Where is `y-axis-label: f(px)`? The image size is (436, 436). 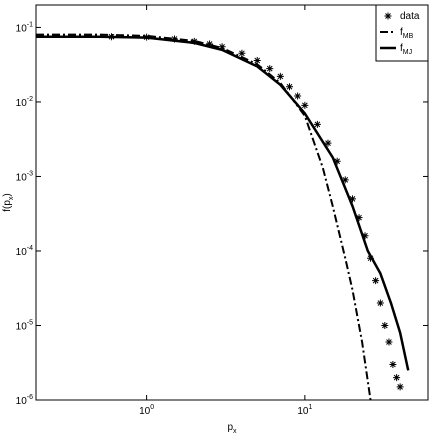 y-axis-label: f(px) is located at coordinates (8, 202).